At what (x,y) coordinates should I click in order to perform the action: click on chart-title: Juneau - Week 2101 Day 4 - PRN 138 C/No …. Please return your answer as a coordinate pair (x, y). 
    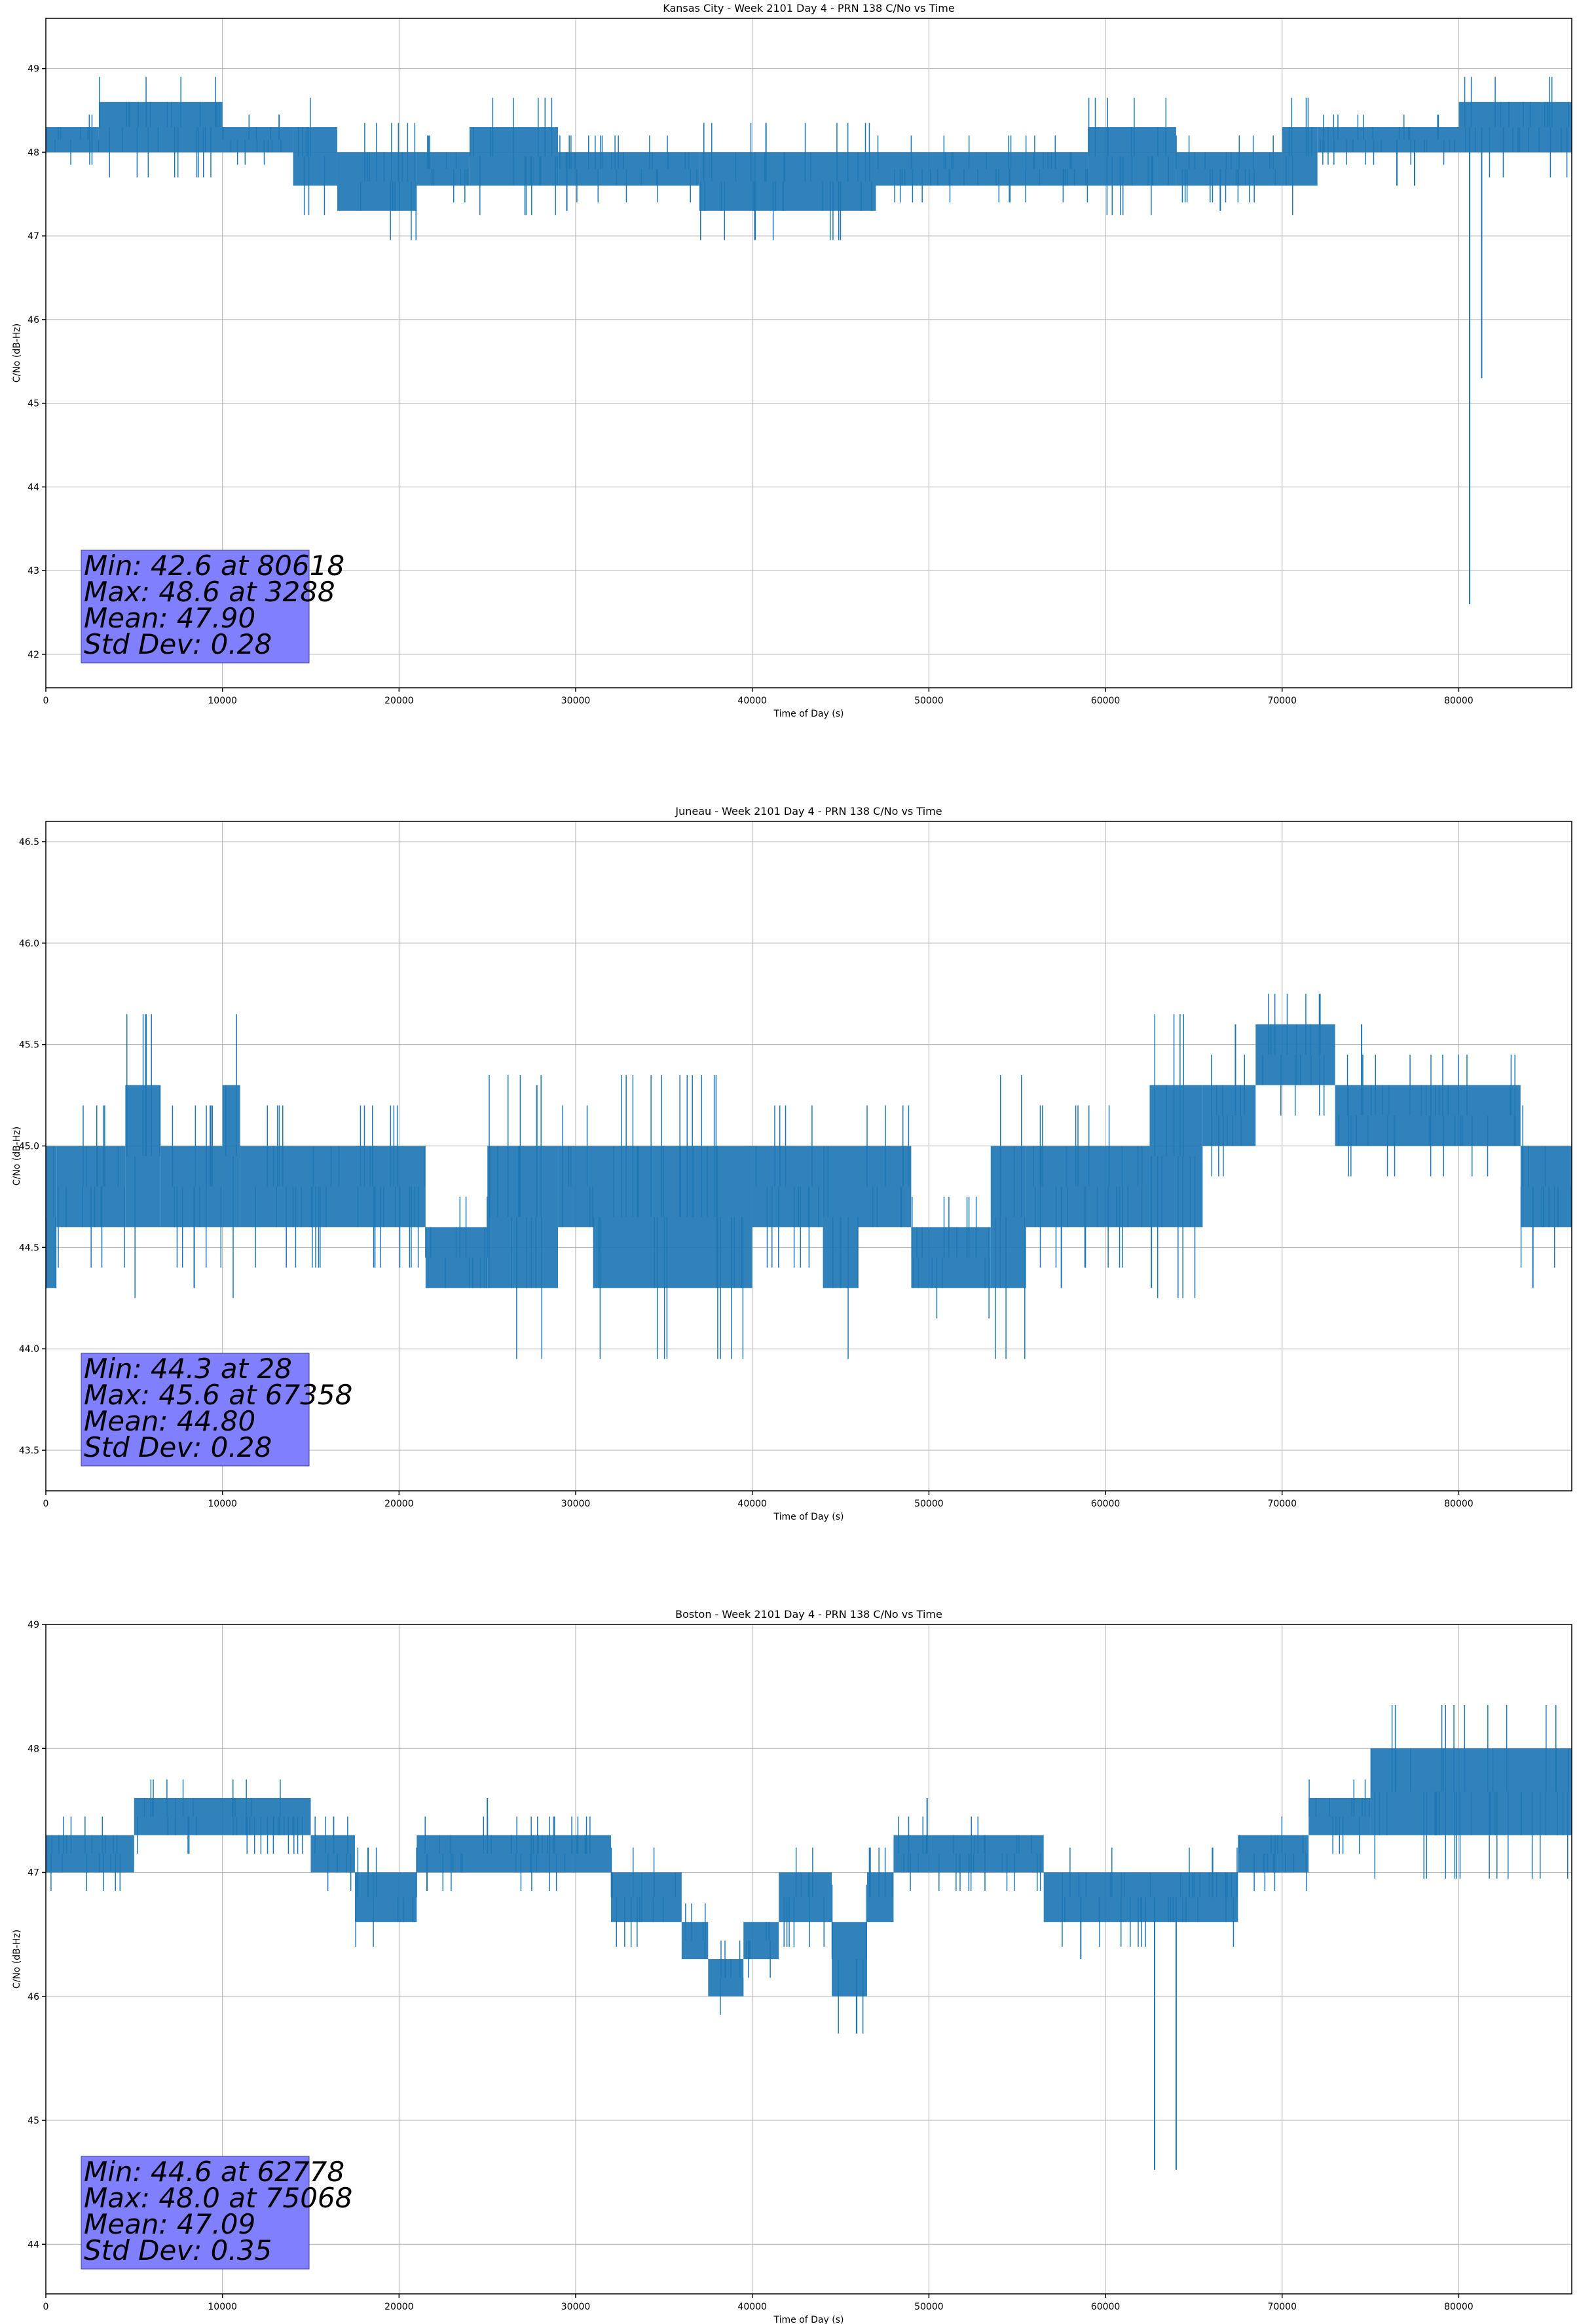
    Looking at the image, I should click on (808, 811).